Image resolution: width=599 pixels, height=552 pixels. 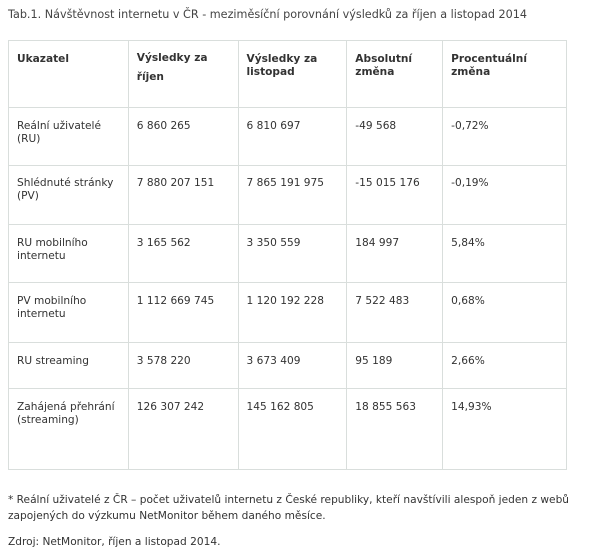 I want to click on table-cell: -0,72%, so click(x=504, y=136).